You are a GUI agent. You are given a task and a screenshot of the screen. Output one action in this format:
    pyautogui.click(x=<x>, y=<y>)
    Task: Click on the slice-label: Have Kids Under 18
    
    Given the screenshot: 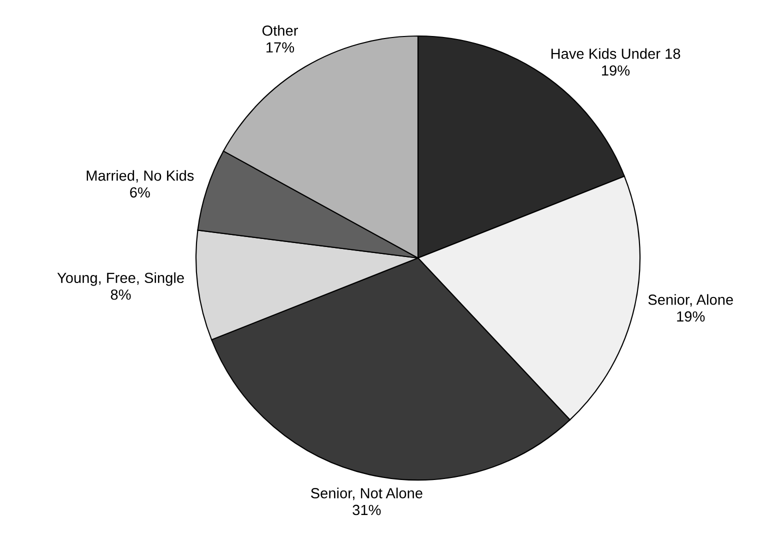 What is the action you would take?
    pyautogui.click(x=615, y=53)
    